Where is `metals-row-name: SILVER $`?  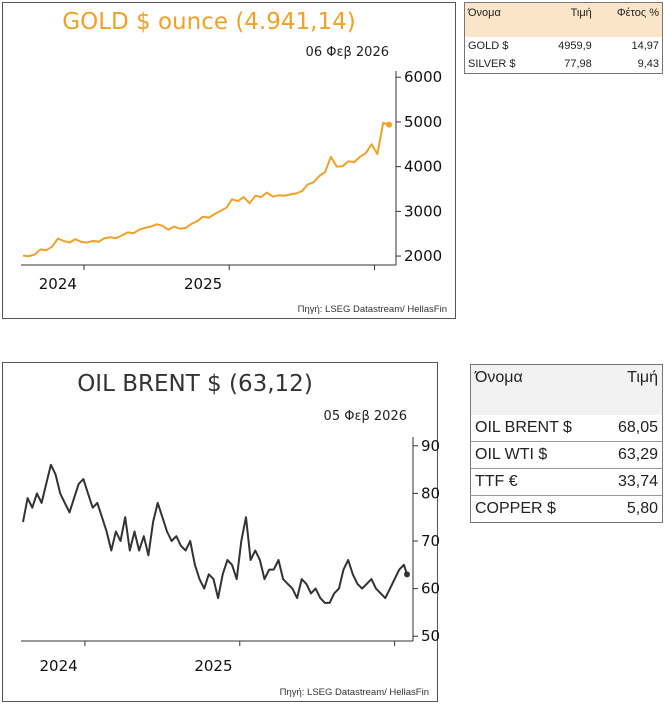
metals-row-name: SILVER $ is located at coordinates (492, 64).